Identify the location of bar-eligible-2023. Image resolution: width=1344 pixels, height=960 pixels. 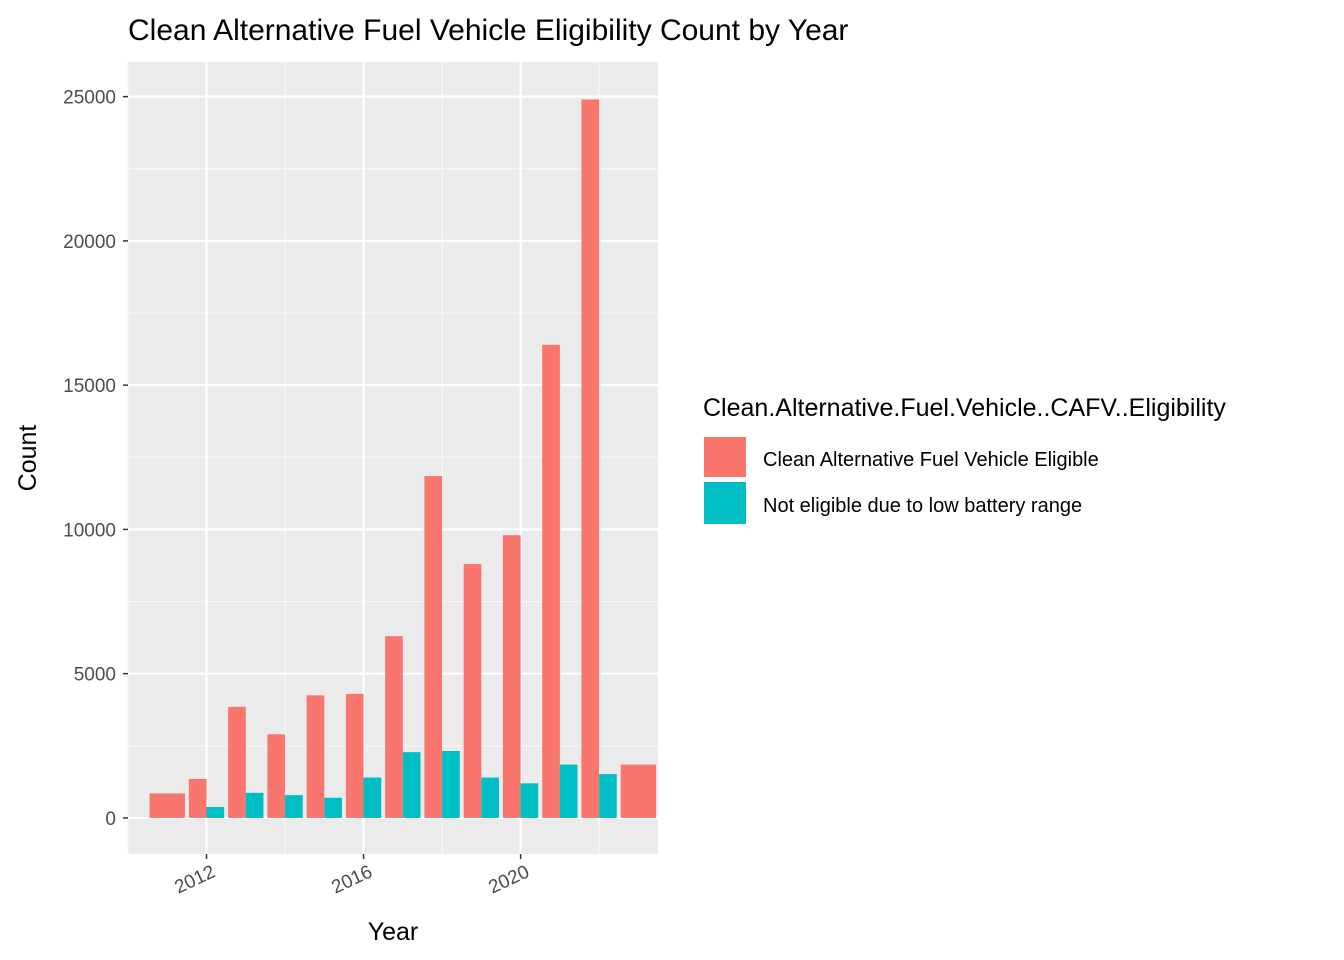
(638, 791).